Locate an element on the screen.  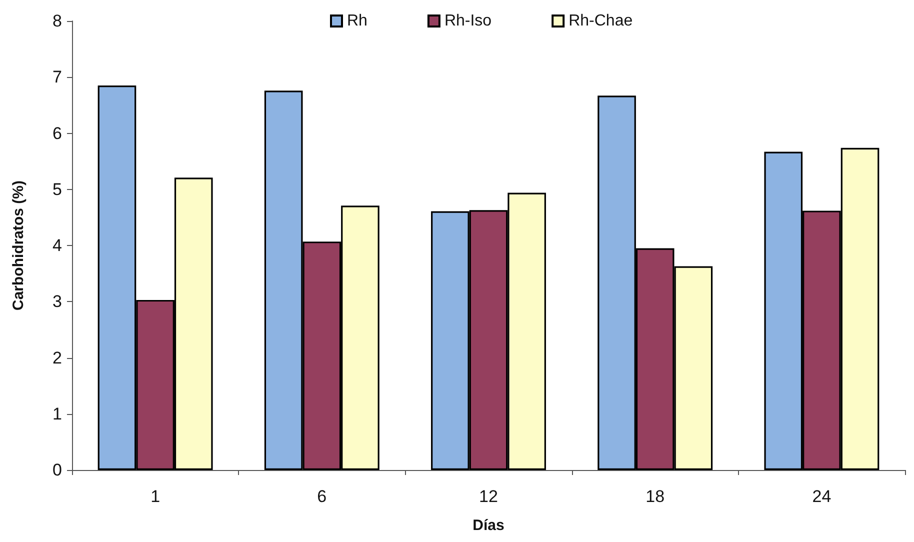
y-tick-label: 7 is located at coordinates (57, 77).